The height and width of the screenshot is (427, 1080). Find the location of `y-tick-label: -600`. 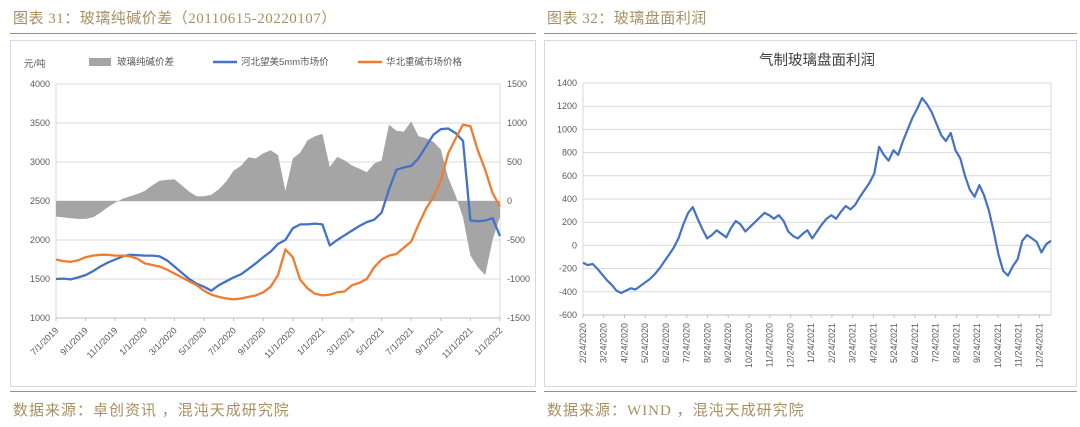

y-tick-label: -600 is located at coordinates (568, 315).